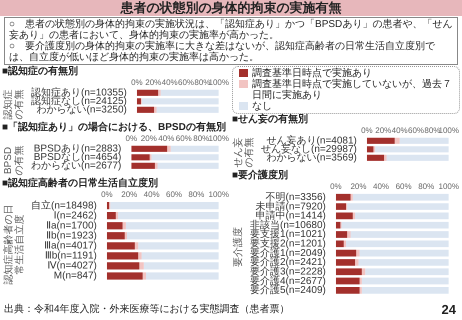 The image size is (462, 320). What do you see at coordinates (75, 276) in the screenshot?
I see `y-tick-label: M(n=847)` at bounding box center [75, 276].